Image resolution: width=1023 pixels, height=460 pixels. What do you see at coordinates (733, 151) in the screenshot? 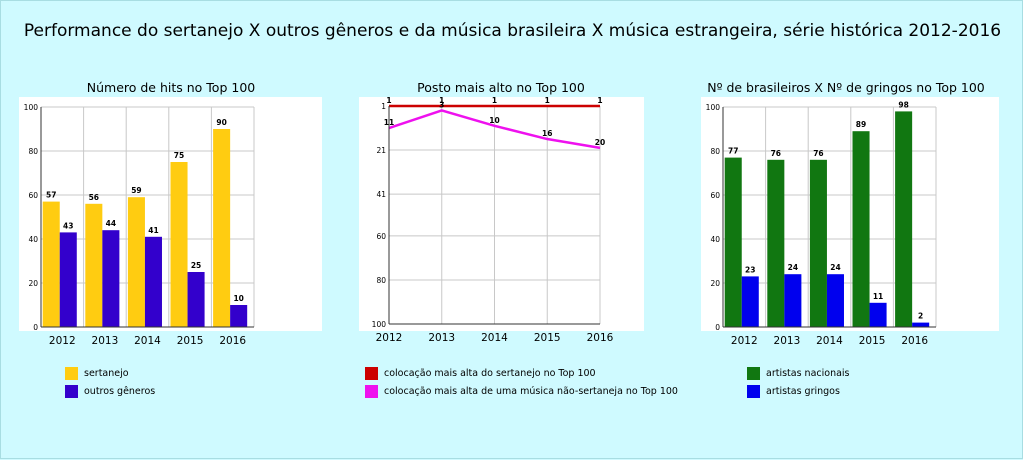
I see `data-label: 77` at bounding box center [733, 151].